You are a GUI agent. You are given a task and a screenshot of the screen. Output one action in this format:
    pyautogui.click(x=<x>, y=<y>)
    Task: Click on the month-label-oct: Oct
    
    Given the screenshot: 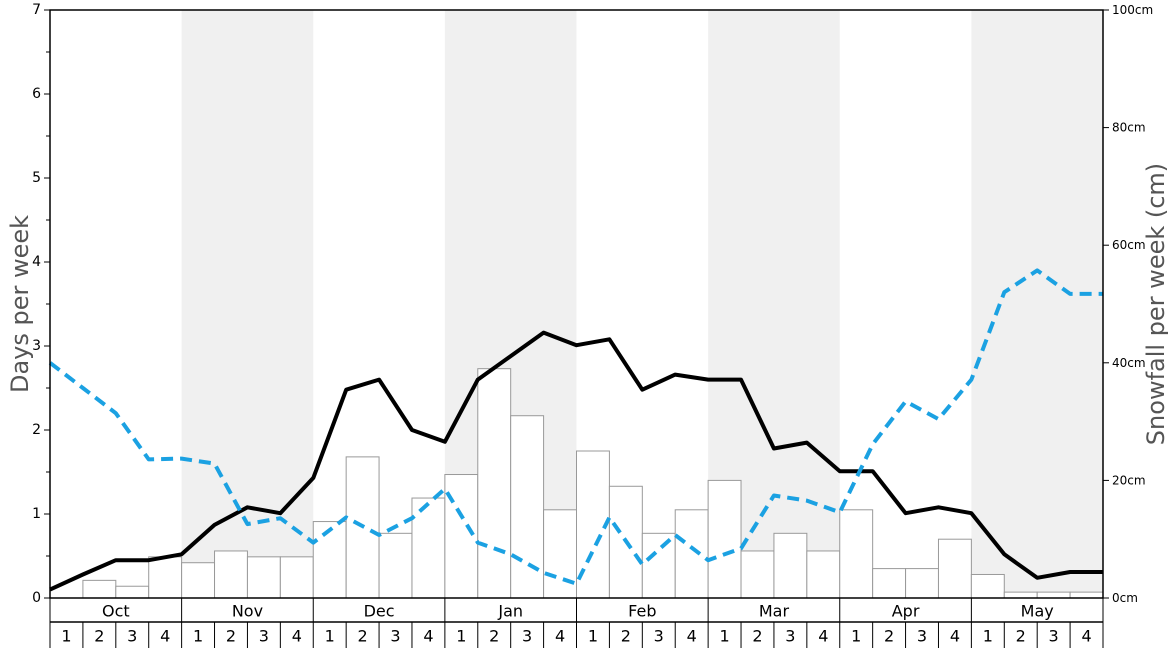 What is the action you would take?
    pyautogui.click(x=116, y=611)
    